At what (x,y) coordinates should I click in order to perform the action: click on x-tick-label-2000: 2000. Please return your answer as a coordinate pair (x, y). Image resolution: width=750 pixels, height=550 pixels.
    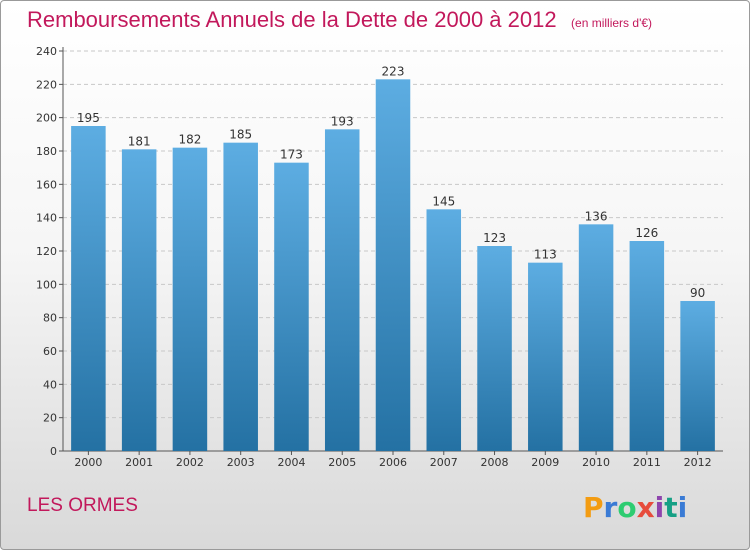
    Looking at the image, I should click on (88, 462).